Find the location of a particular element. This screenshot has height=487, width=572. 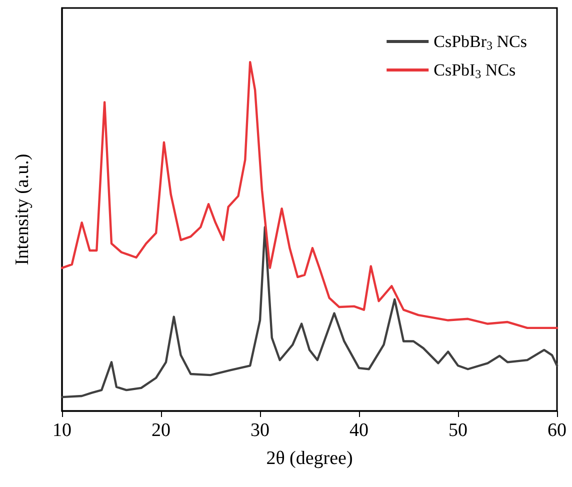

y-axis-title: Intensity (a.u.) is located at coordinates (22, 210).